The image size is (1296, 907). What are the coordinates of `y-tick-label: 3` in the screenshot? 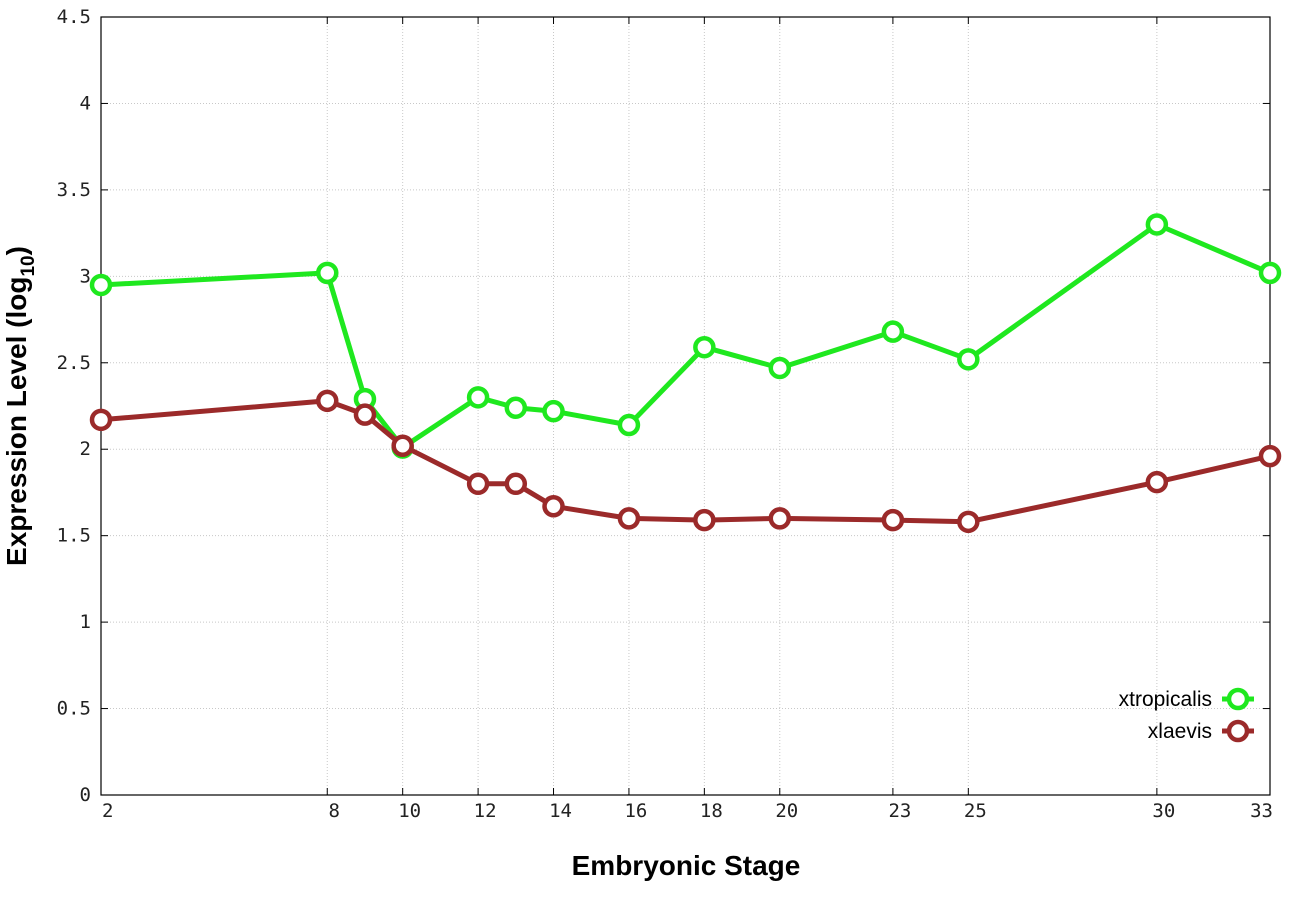 It's located at (85, 276).